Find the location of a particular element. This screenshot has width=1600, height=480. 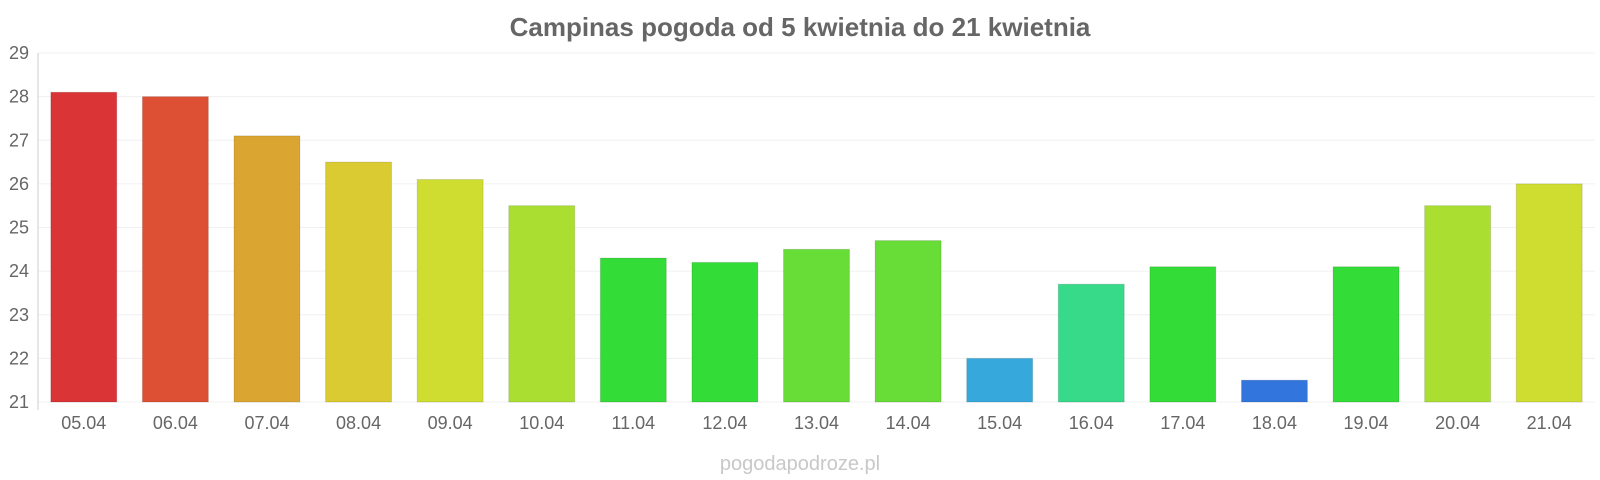

x-tick-label: 11.04 is located at coordinates (633, 423).